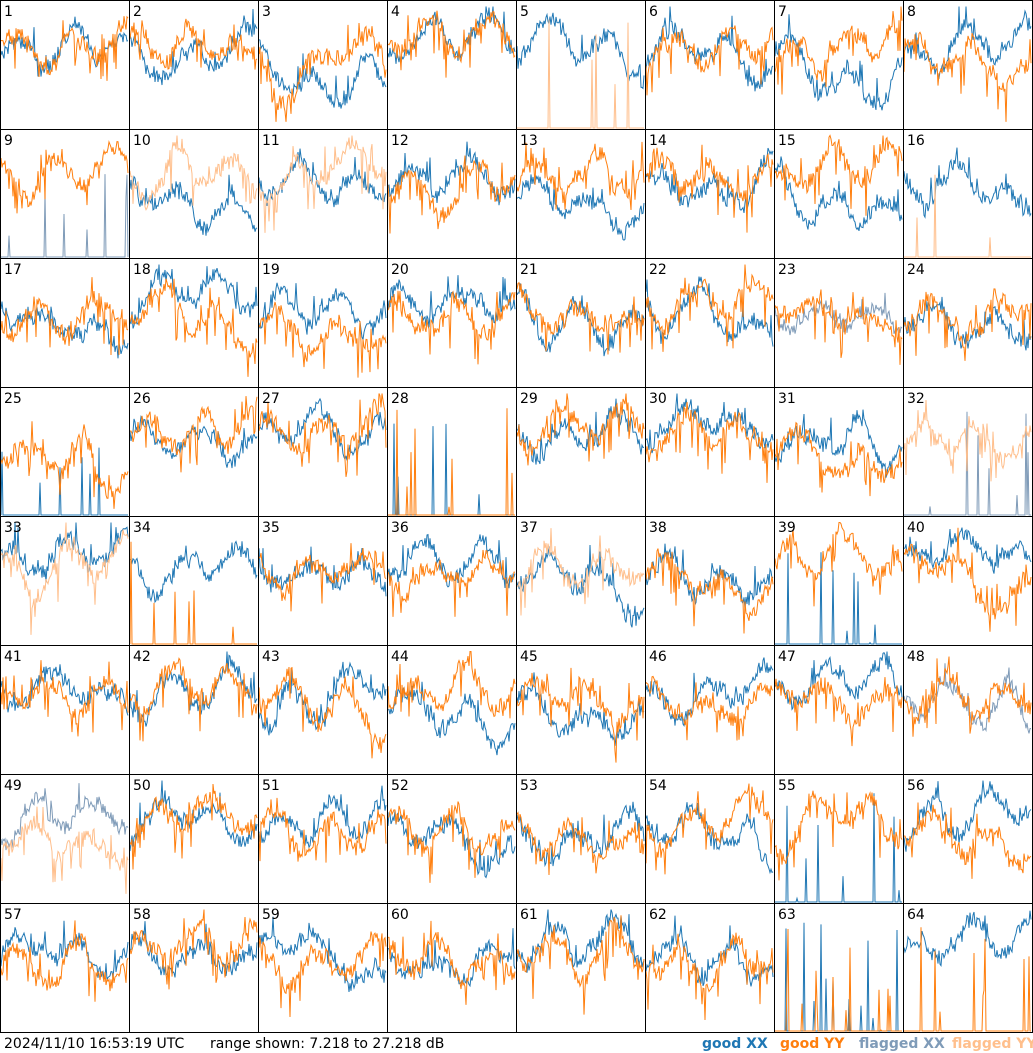 The width and height of the screenshot is (1033, 1053). What do you see at coordinates (142, 786) in the screenshot?
I see `panel-number: 50` at bounding box center [142, 786].